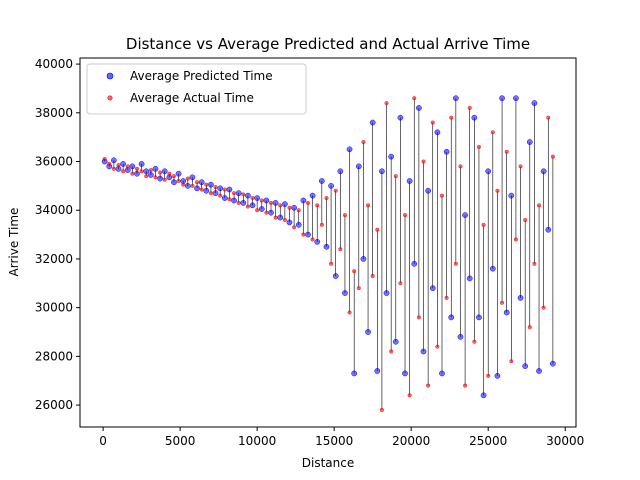  I want to click on x-tick-label: 5000, so click(180, 441).